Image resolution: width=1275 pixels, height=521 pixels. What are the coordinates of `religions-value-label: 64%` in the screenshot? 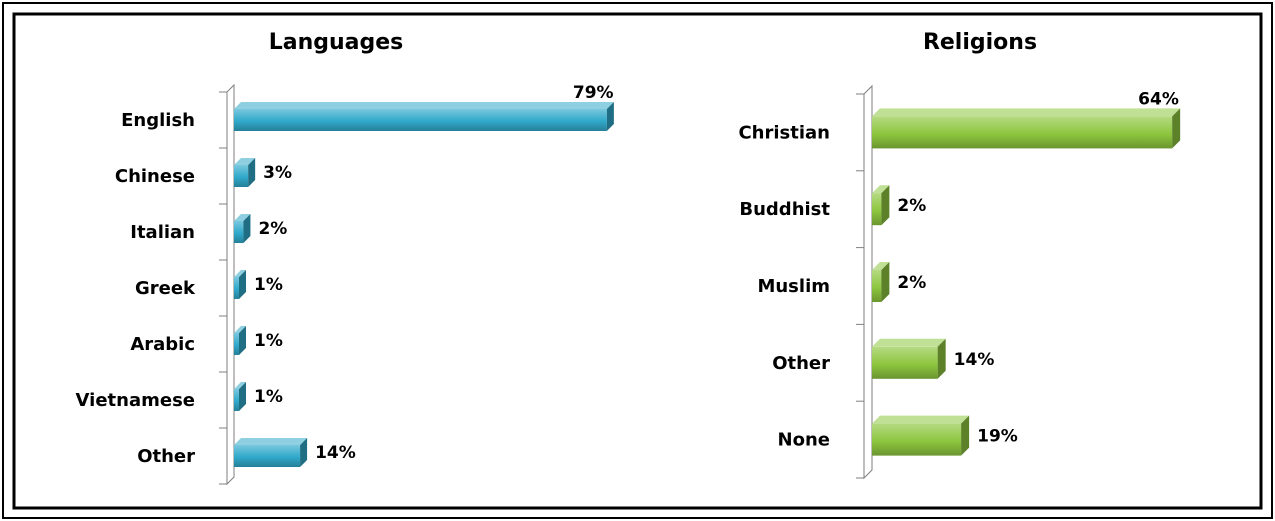 It's located at (1158, 99).